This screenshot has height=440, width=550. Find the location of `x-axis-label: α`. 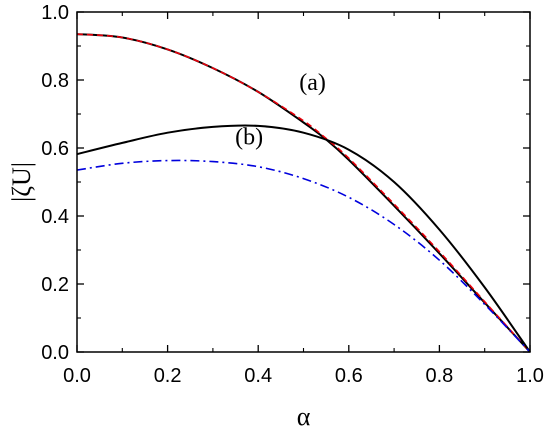

x-axis-label: α is located at coordinates (304, 416).